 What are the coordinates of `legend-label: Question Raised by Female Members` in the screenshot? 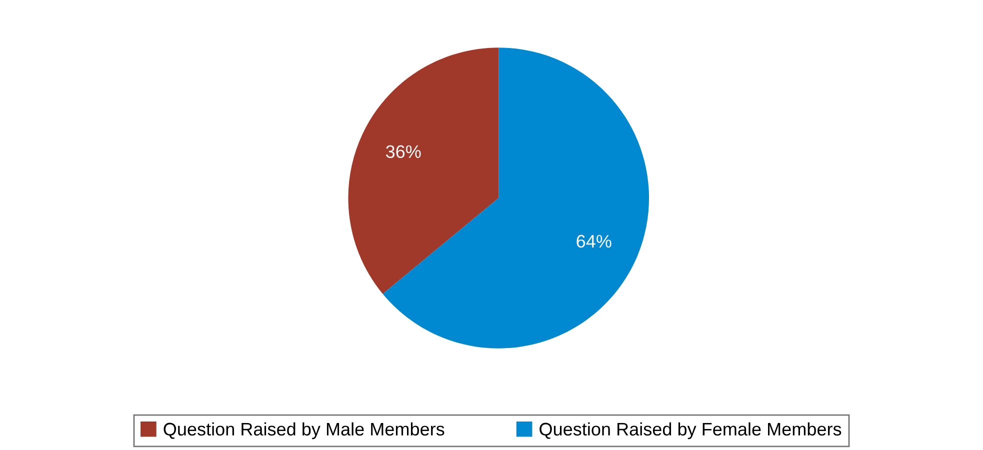 It's located at (691, 431).